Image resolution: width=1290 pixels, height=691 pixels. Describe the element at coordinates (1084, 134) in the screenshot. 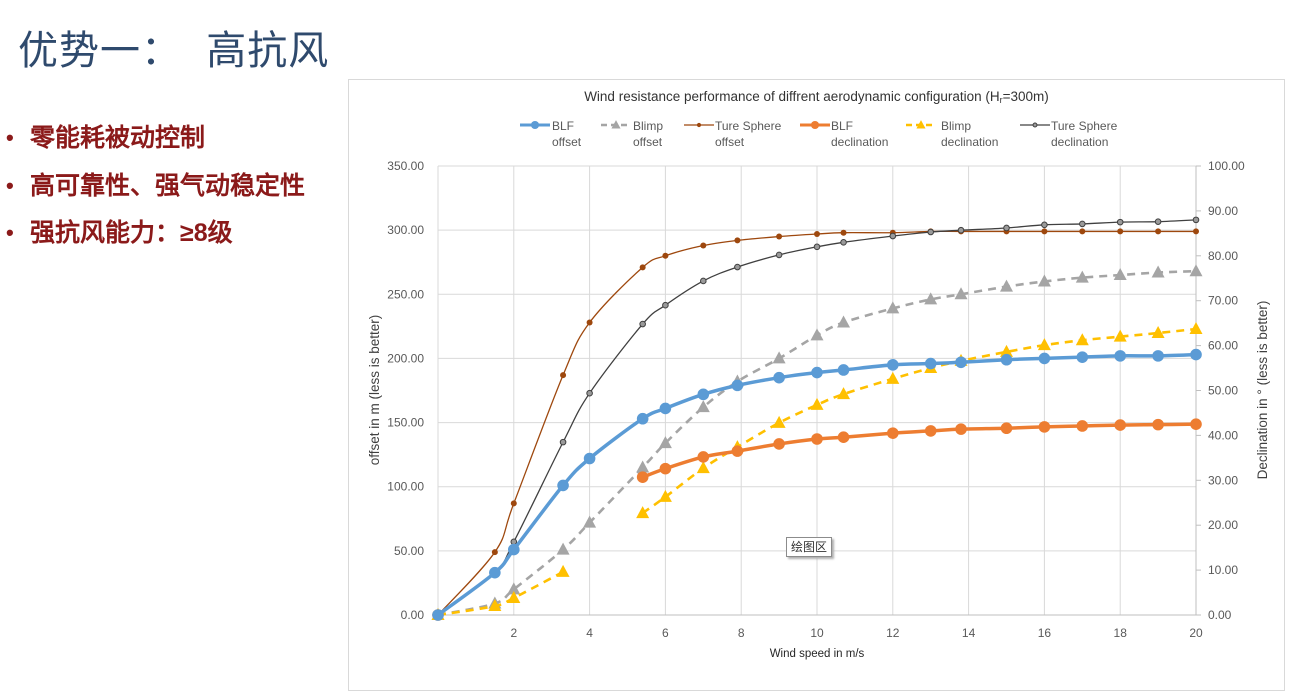

I see `legend-label: Ture Sphere declination` at that location.